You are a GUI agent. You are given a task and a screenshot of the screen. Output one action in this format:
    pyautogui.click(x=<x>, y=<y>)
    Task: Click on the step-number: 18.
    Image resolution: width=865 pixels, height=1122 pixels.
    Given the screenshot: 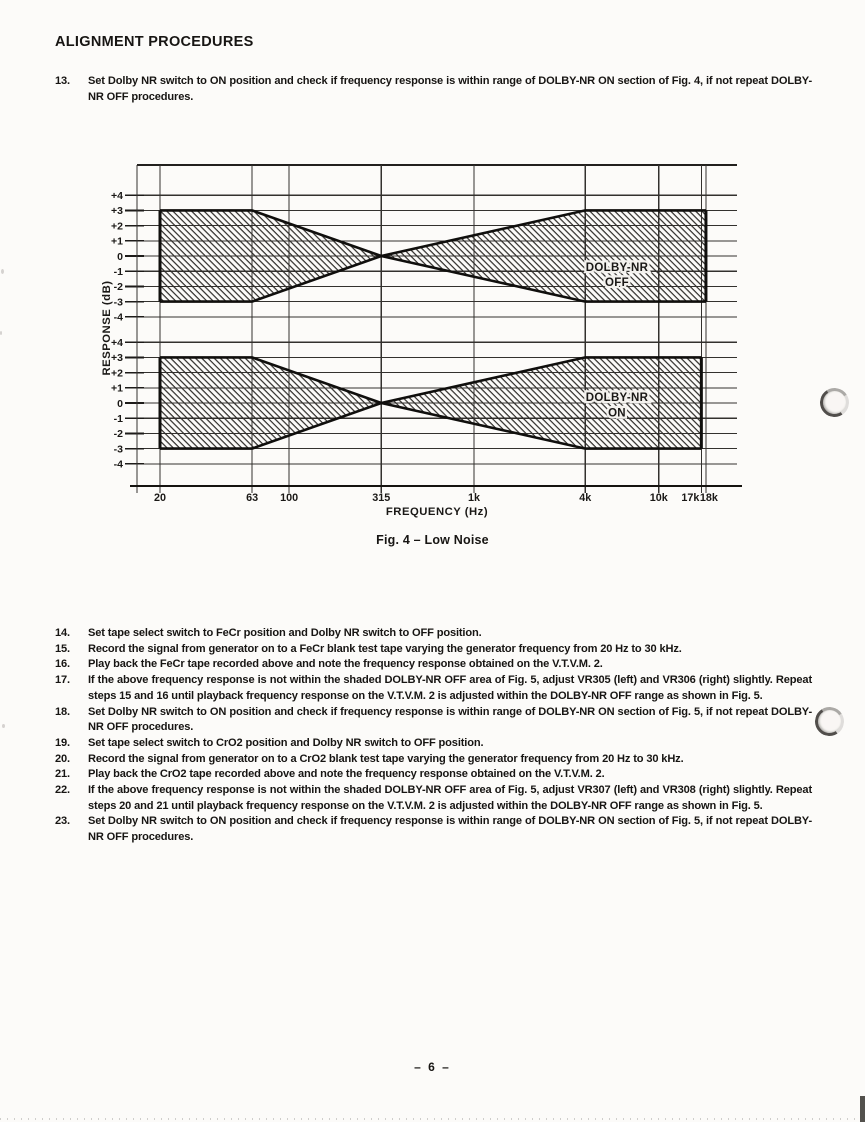 What is the action you would take?
    pyautogui.click(x=62, y=711)
    